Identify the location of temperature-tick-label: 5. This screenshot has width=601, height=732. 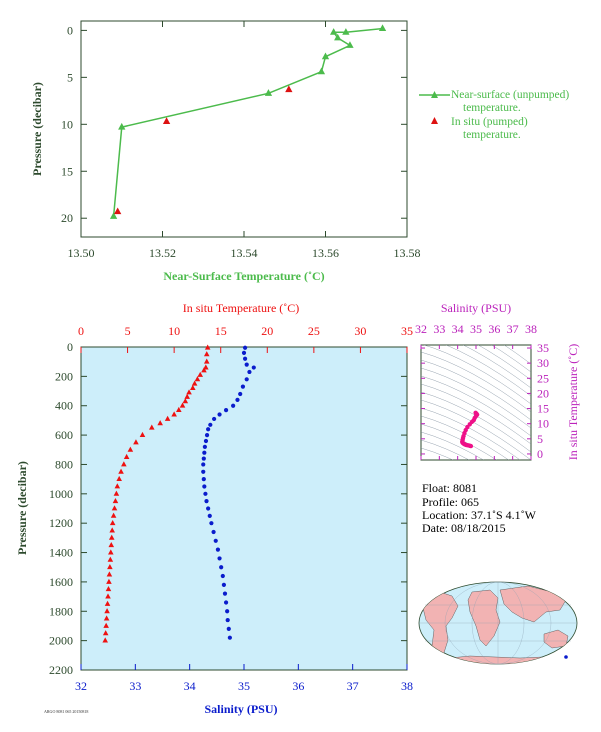
(128, 331).